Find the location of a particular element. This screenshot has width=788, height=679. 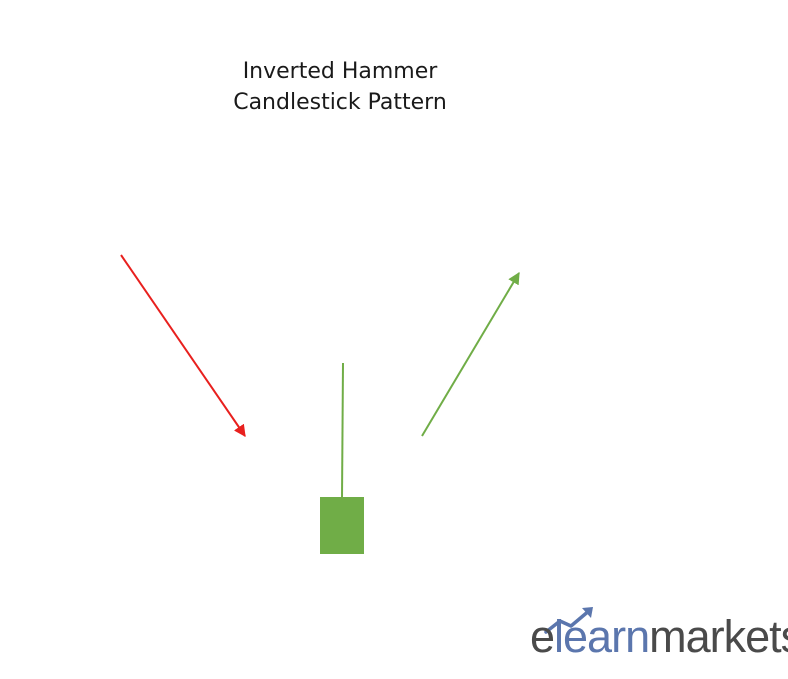

logo-text-markets: markets is located at coordinates (718, 636).